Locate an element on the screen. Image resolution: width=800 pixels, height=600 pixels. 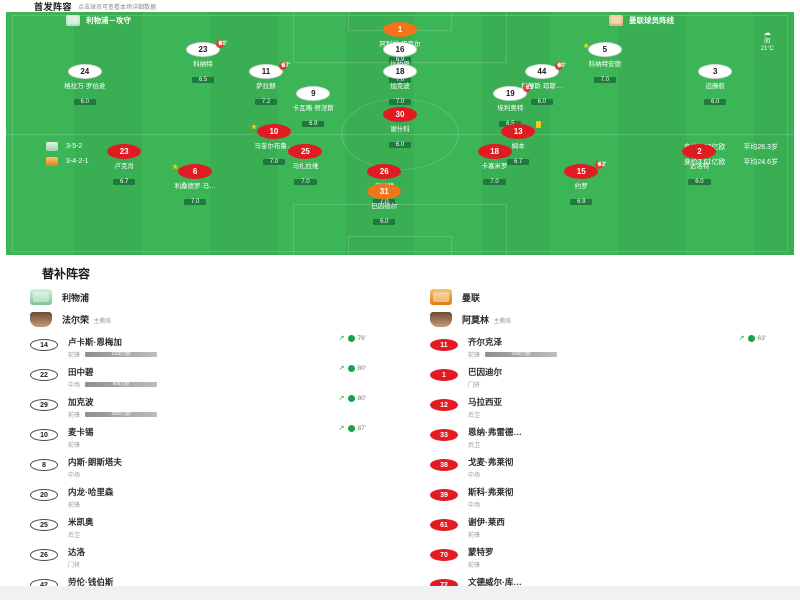
substitute-position: 门将 is located at coordinates (74, 565).